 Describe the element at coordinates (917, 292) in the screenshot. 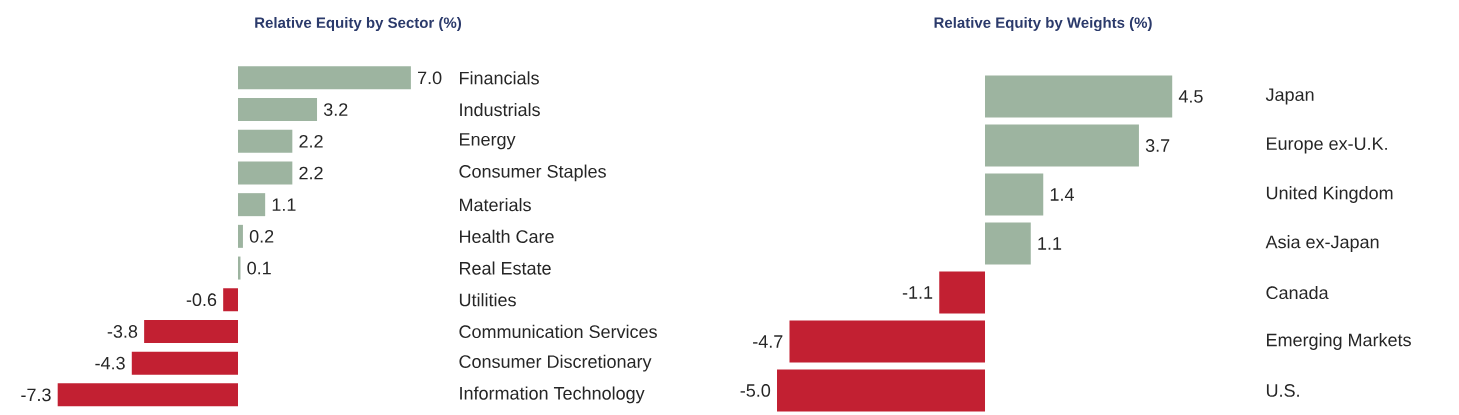

I see `data-label: -1.1` at that location.